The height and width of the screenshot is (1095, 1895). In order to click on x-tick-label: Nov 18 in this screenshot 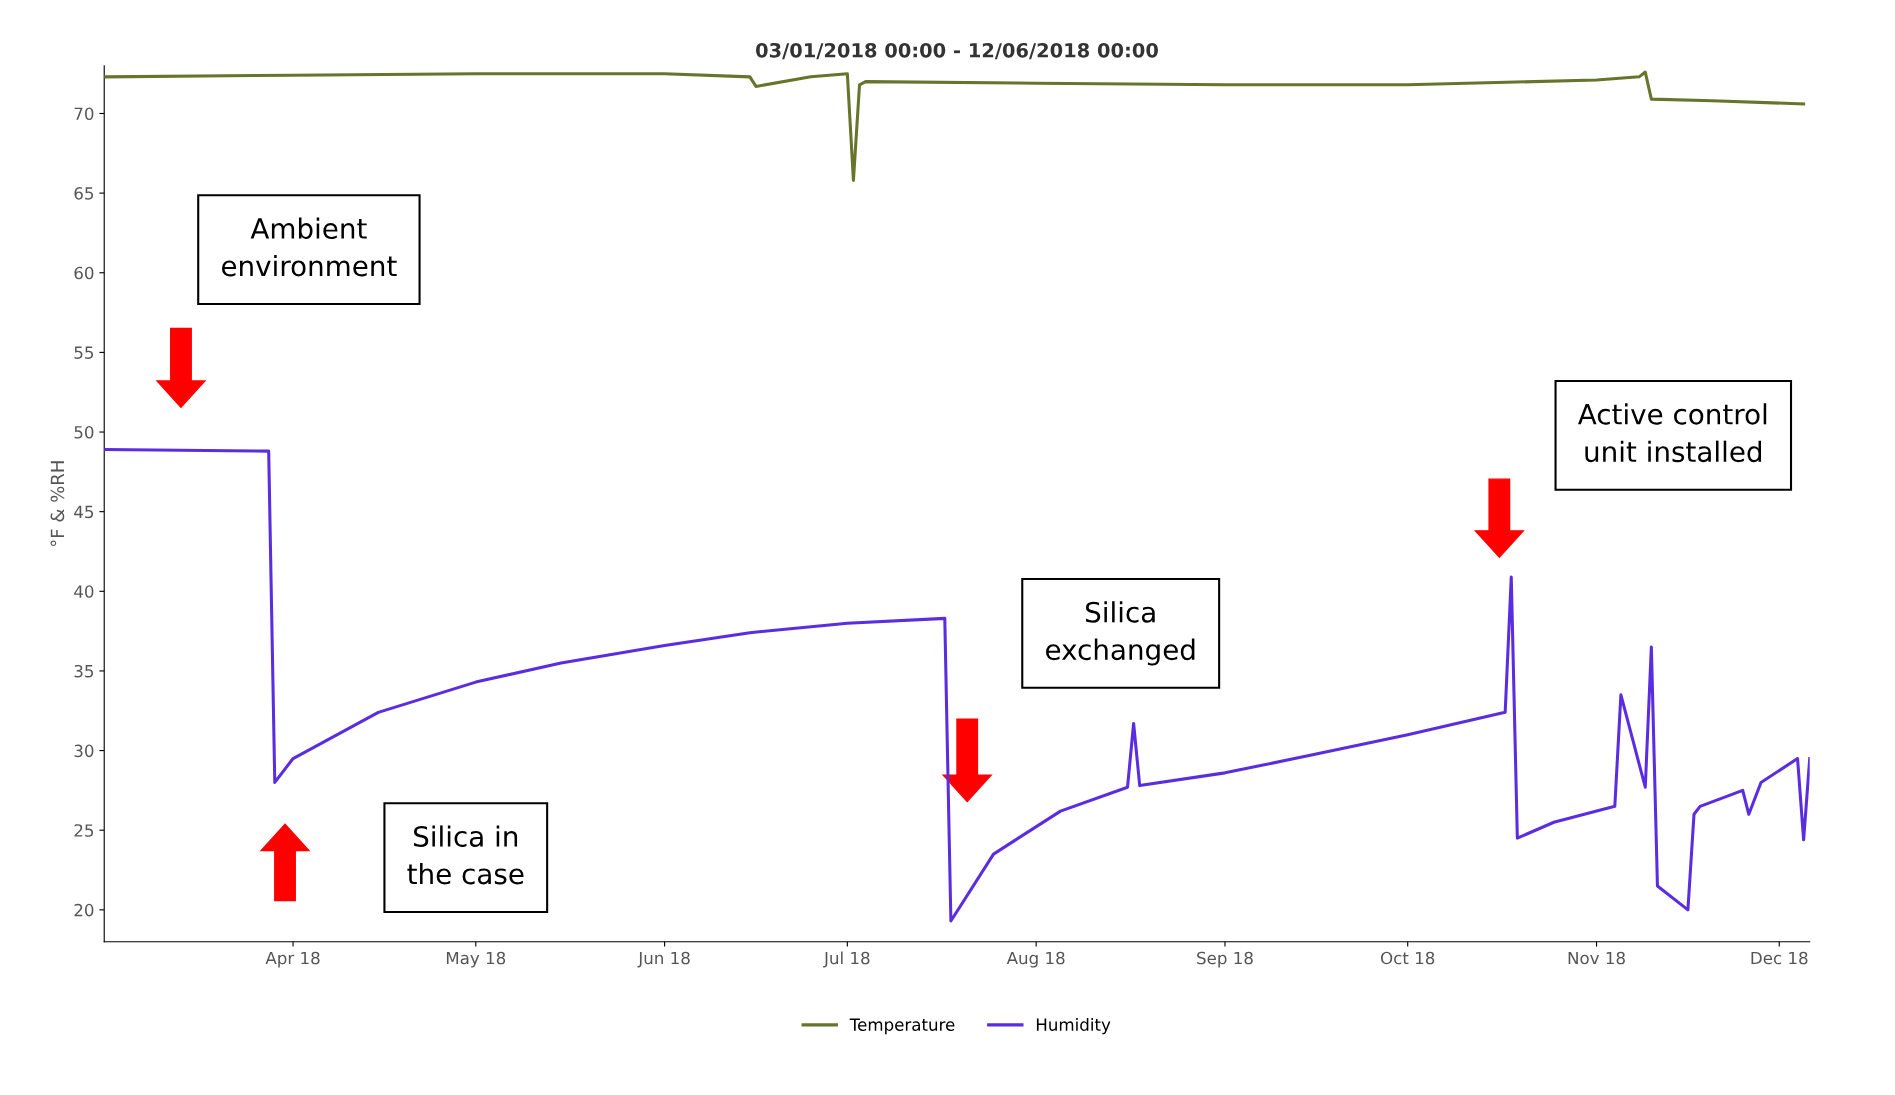, I will do `click(1596, 958)`.